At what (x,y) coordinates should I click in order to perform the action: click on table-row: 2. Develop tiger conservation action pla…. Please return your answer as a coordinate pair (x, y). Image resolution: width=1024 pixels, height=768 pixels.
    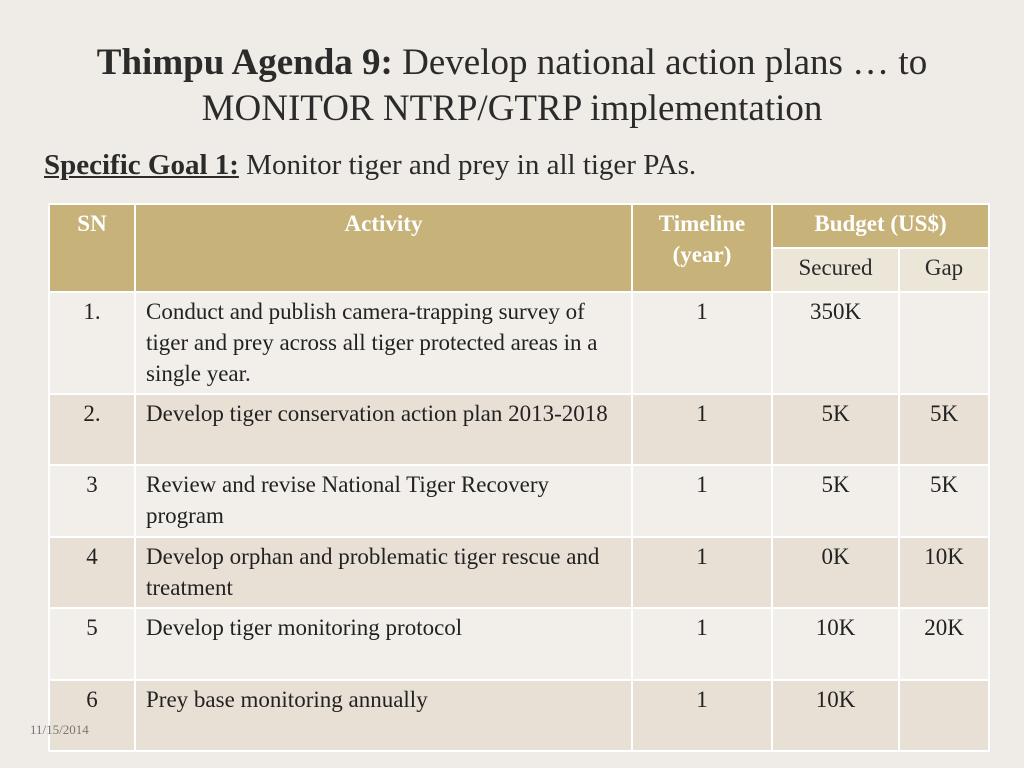
    Looking at the image, I should click on (519, 429).